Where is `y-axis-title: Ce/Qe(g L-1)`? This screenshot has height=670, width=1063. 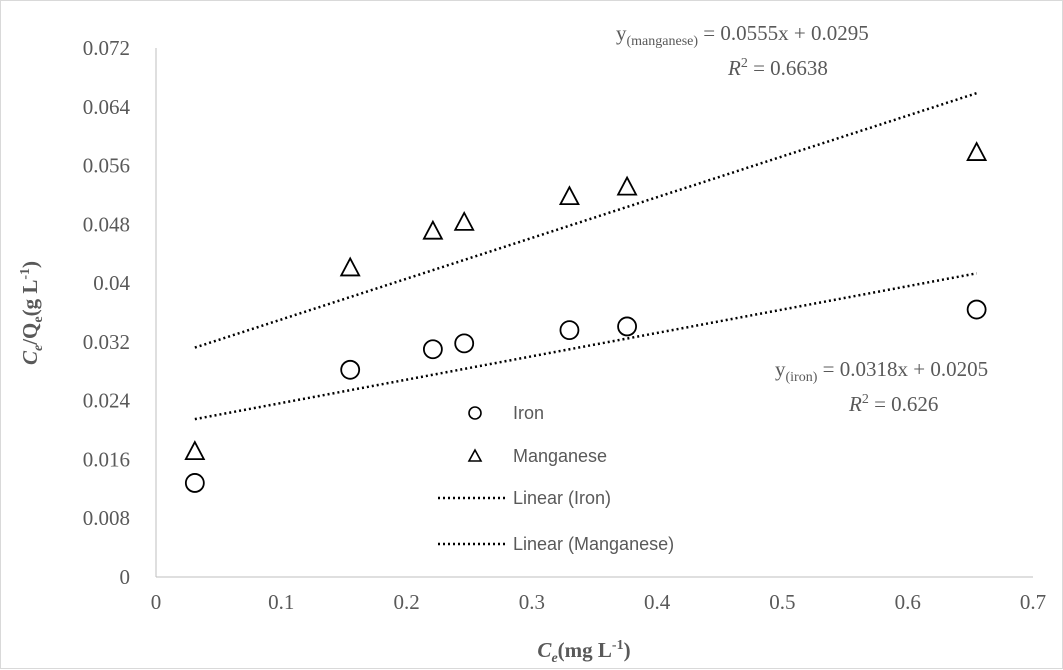
y-axis-title: Ce/Qe(g L-1) is located at coordinates (32, 313).